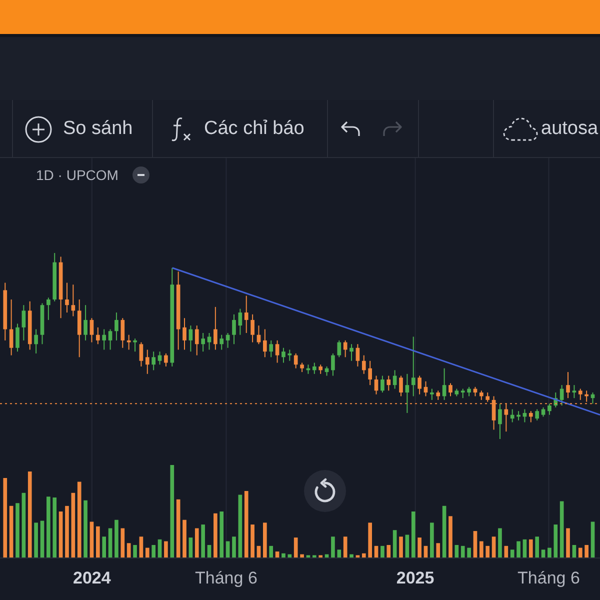 Image resolution: width=600 pixels, height=600 pixels. I want to click on x-tick-label: 2025, so click(415, 578).